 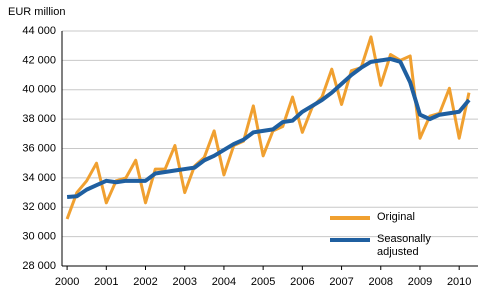 What do you see at coordinates (39, 148) in the screenshot?
I see `y-tick-label: 36 000` at bounding box center [39, 148].